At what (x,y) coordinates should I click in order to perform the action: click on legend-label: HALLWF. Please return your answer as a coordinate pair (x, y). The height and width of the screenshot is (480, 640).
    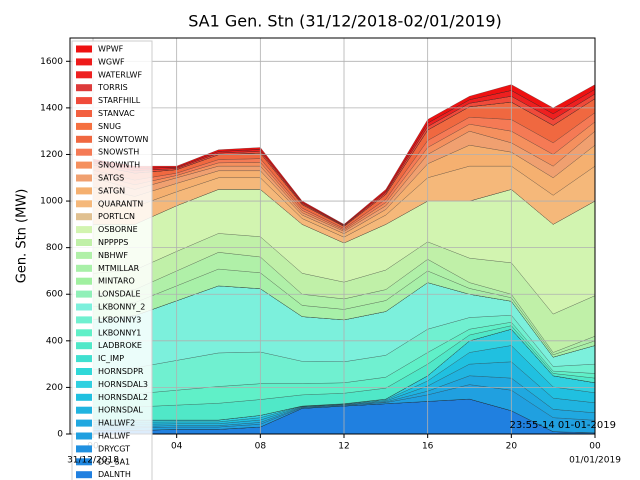
    Looking at the image, I should click on (114, 436).